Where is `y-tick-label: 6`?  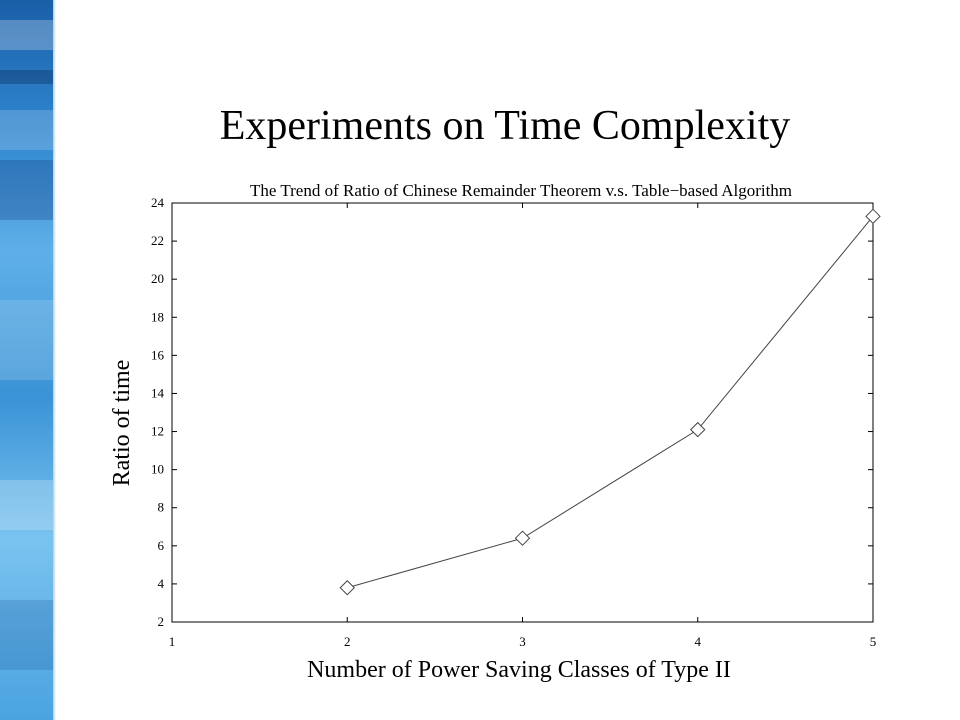
y-tick-label: 6 is located at coordinates (161, 545).